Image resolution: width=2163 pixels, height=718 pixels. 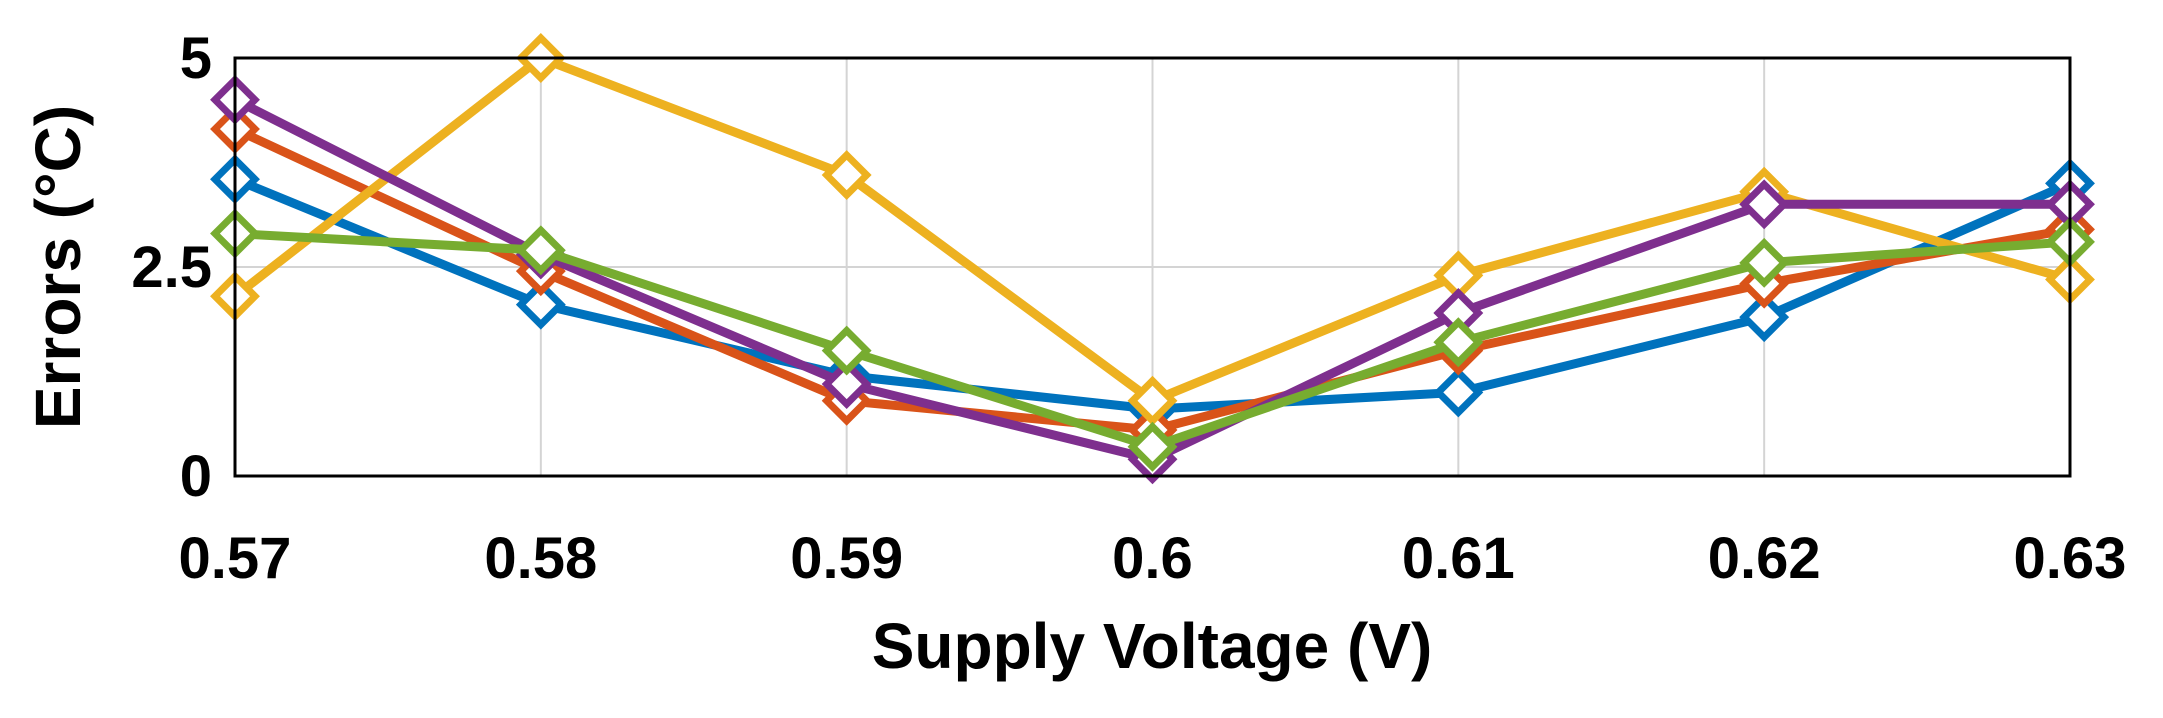 I want to click on y-axis-tick-labels: 02.55, so click(x=171, y=267).